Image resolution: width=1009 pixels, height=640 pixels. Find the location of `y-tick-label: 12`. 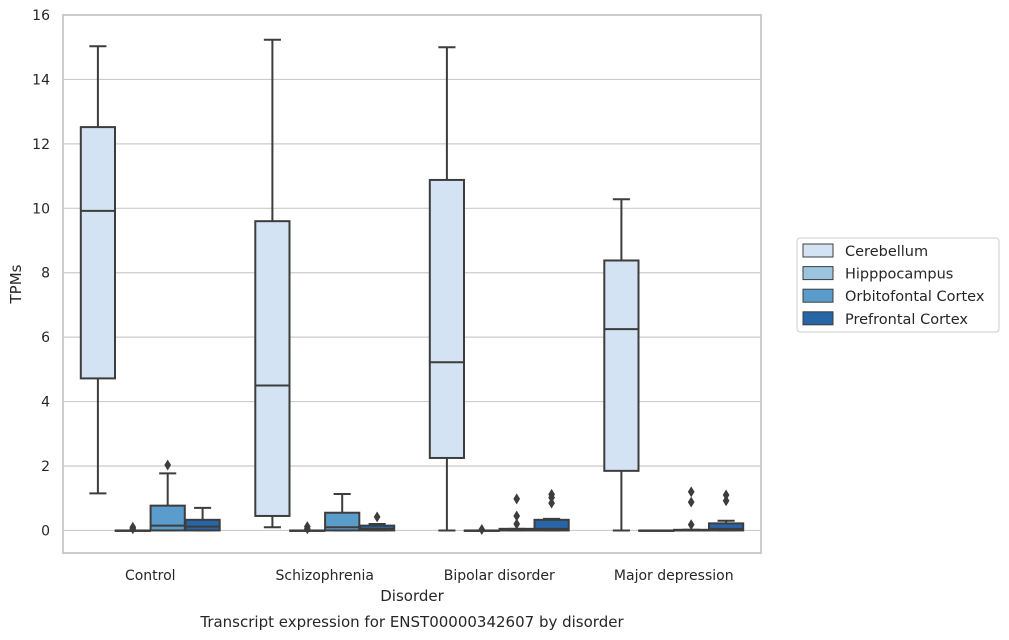

y-tick-label: 12 is located at coordinates (41, 145).